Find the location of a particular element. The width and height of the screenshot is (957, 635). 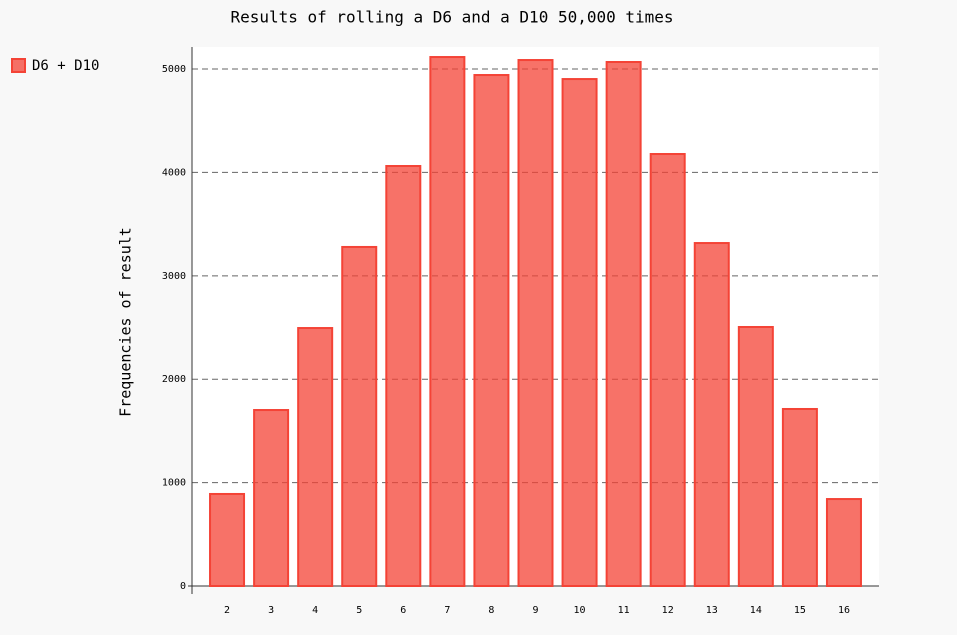

y-tick-label: 2000 is located at coordinates (174, 379).